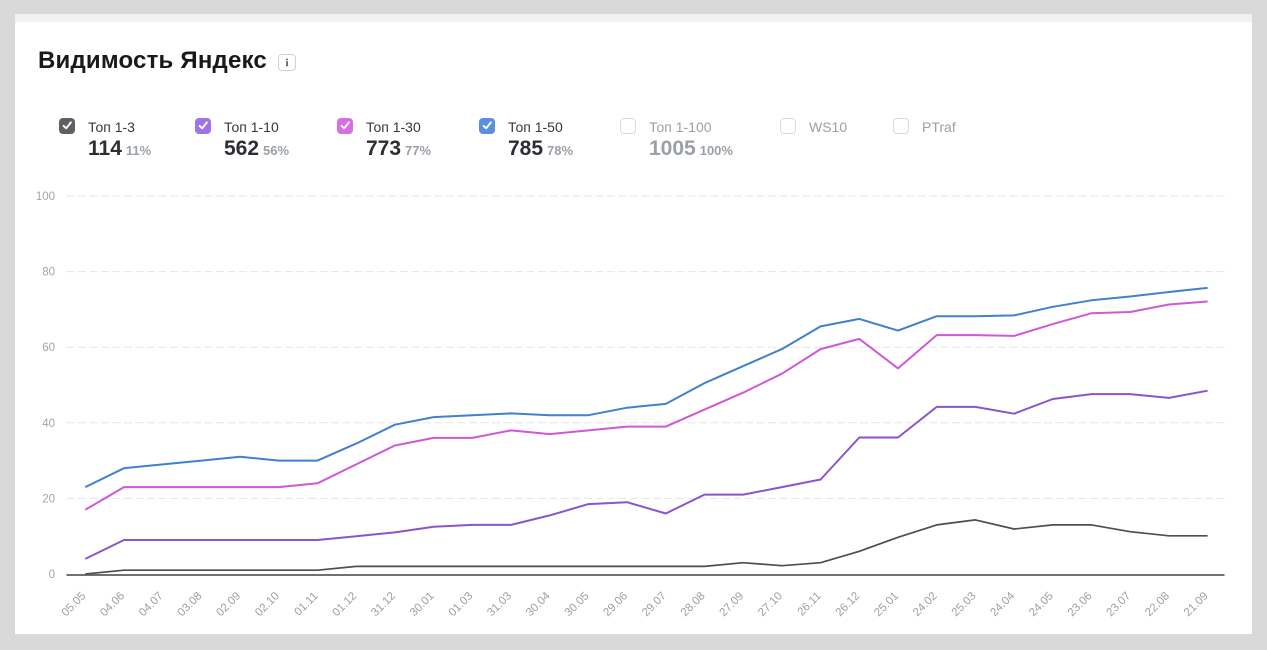 This screenshot has width=1267, height=650. Describe the element at coordinates (770, 604) in the screenshot. I see `svg-text: 27.10` at that location.